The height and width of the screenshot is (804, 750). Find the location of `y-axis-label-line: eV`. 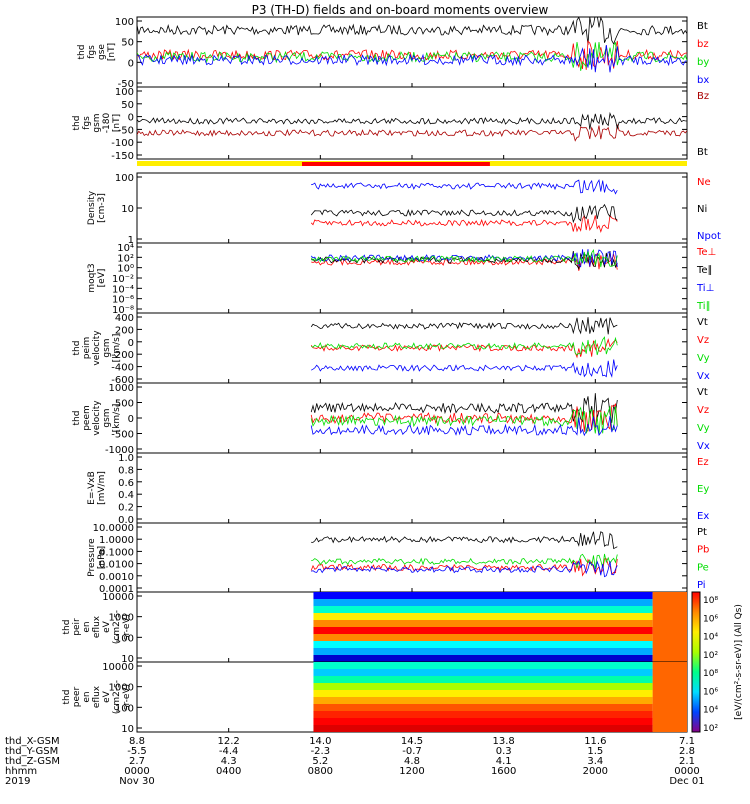

y-axis-label-line: eV is located at coordinates (107, 696).